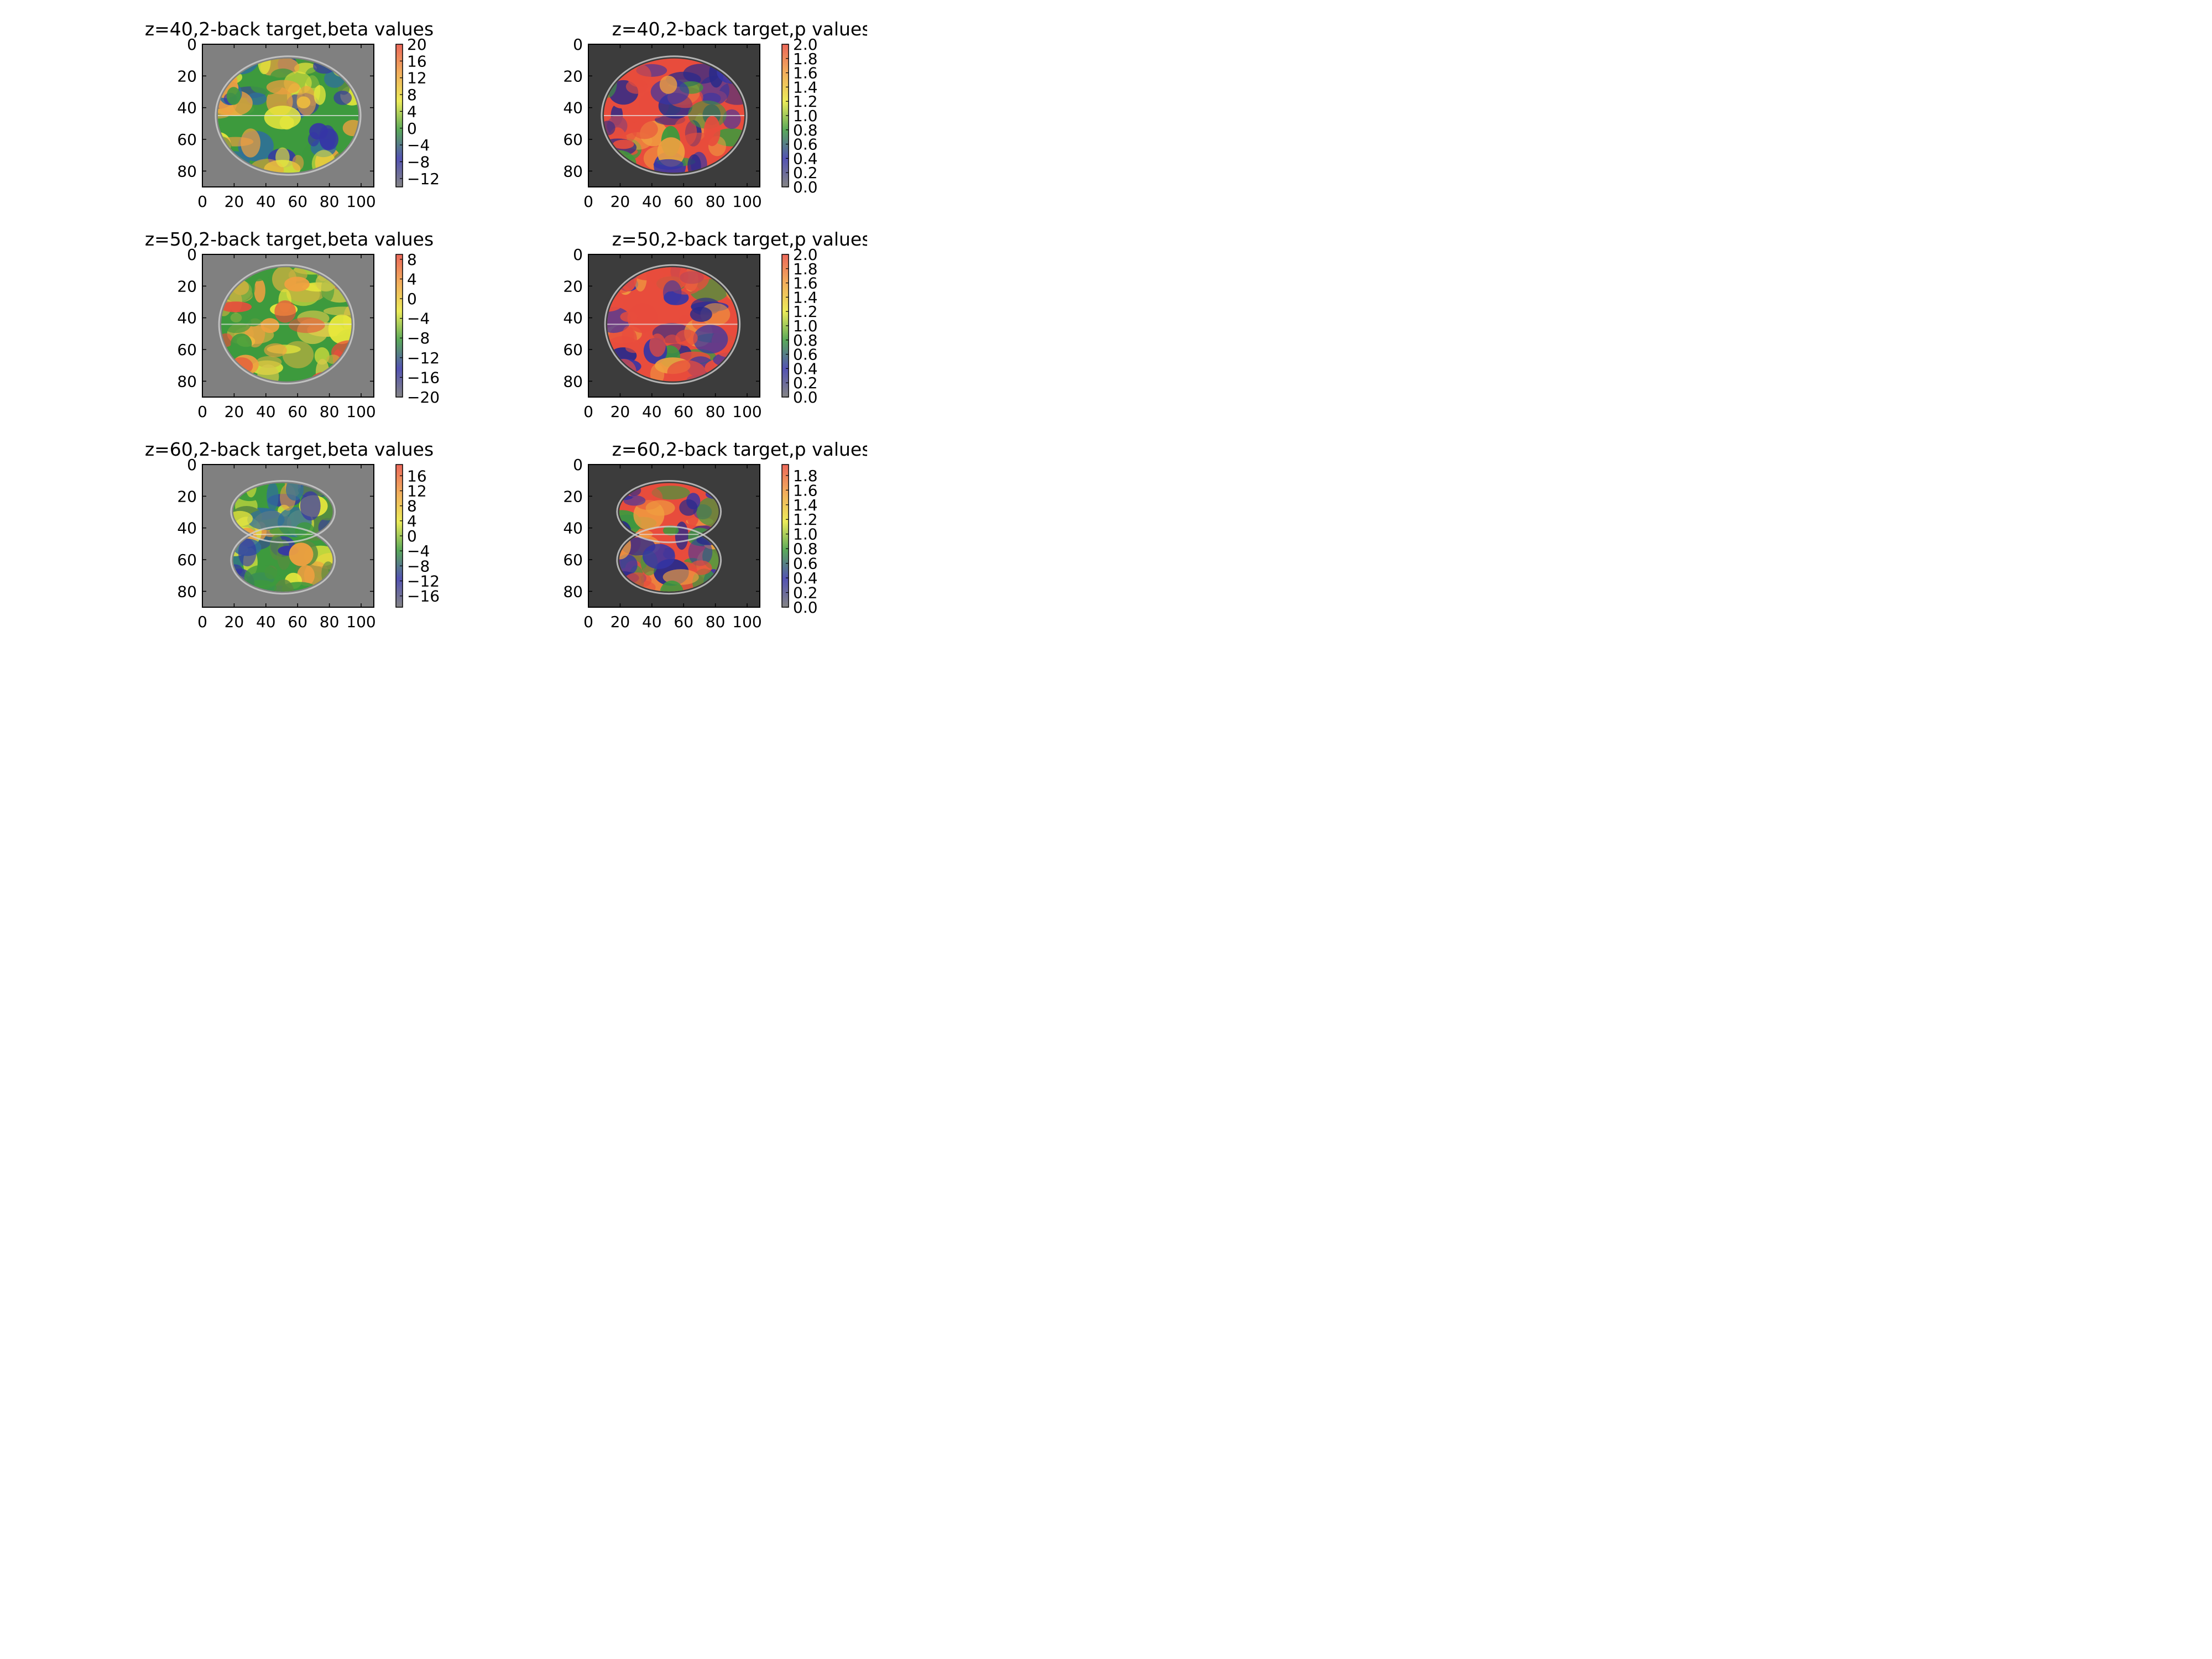 The image size is (2212, 1659). I want to click on panel-title: z=50,2-back target,p values, so click(740, 239).